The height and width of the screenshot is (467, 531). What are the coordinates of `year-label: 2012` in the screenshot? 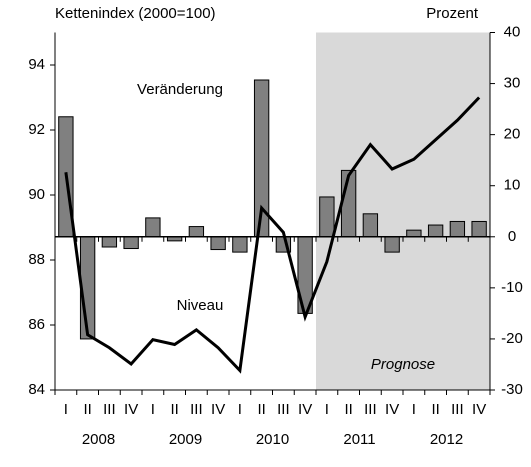 It's located at (446, 439).